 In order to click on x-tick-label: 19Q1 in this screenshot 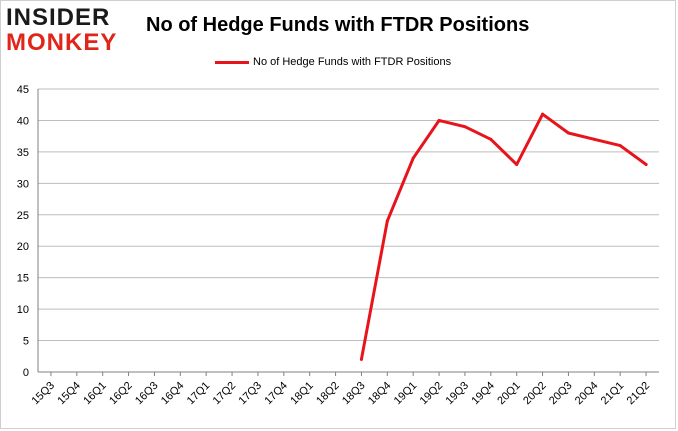, I will do `click(406, 394)`.